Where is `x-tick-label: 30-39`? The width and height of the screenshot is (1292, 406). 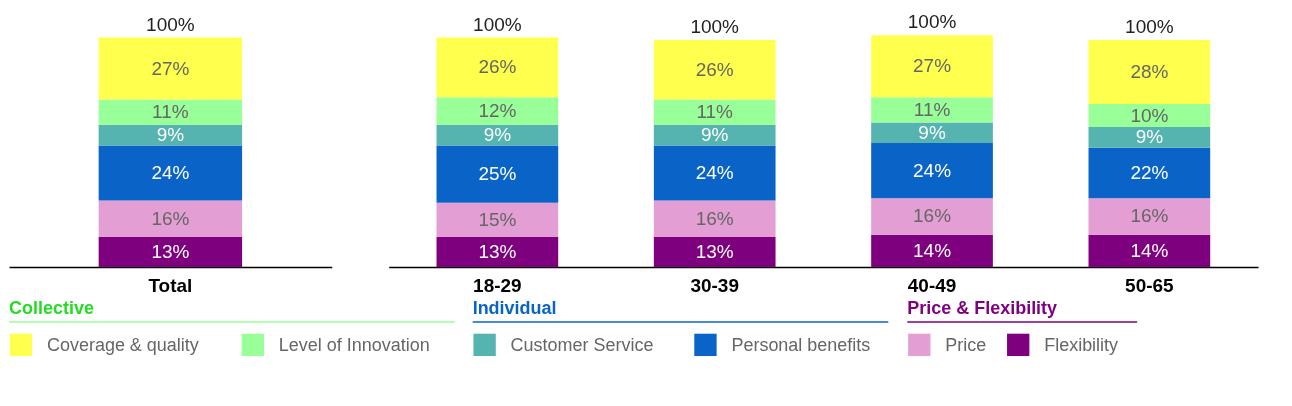
x-tick-label: 30-39 is located at coordinates (714, 286).